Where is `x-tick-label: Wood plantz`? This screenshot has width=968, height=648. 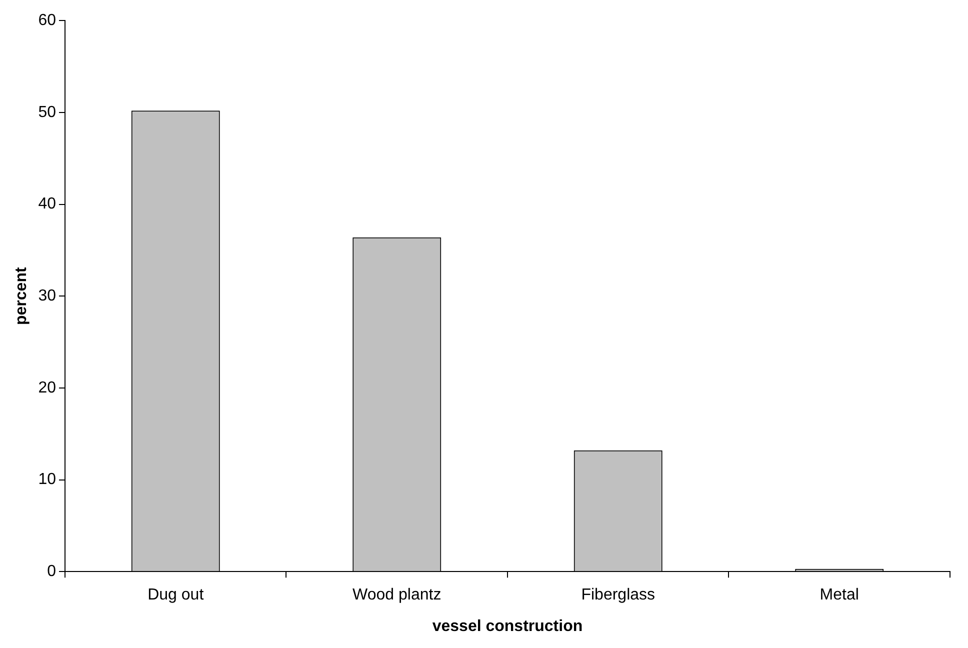
x-tick-label: Wood plantz is located at coordinates (397, 595).